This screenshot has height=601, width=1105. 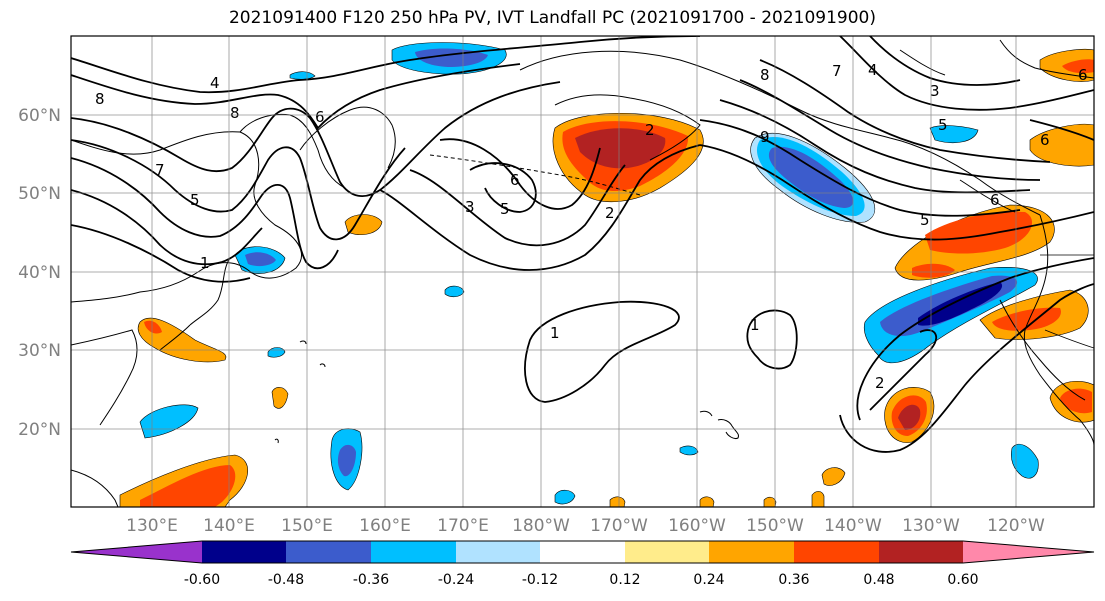 What do you see at coordinates (619, 526) in the screenshot?
I see `lon-label: 170°W` at bounding box center [619, 526].